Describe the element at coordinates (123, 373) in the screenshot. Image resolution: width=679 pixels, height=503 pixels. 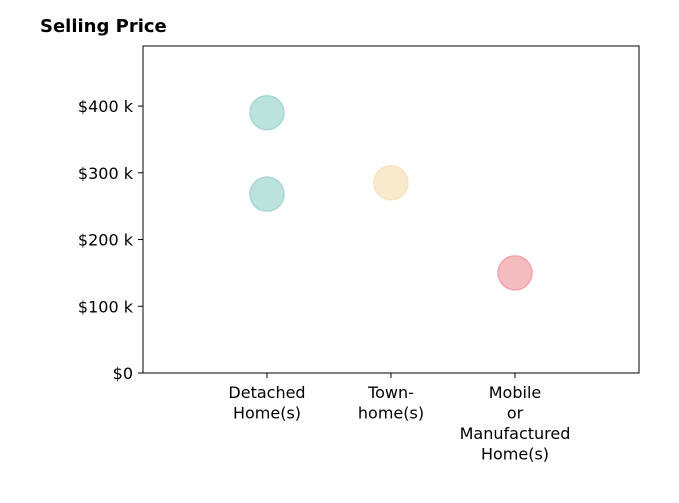
I see `y-tick-label: $0` at that location.